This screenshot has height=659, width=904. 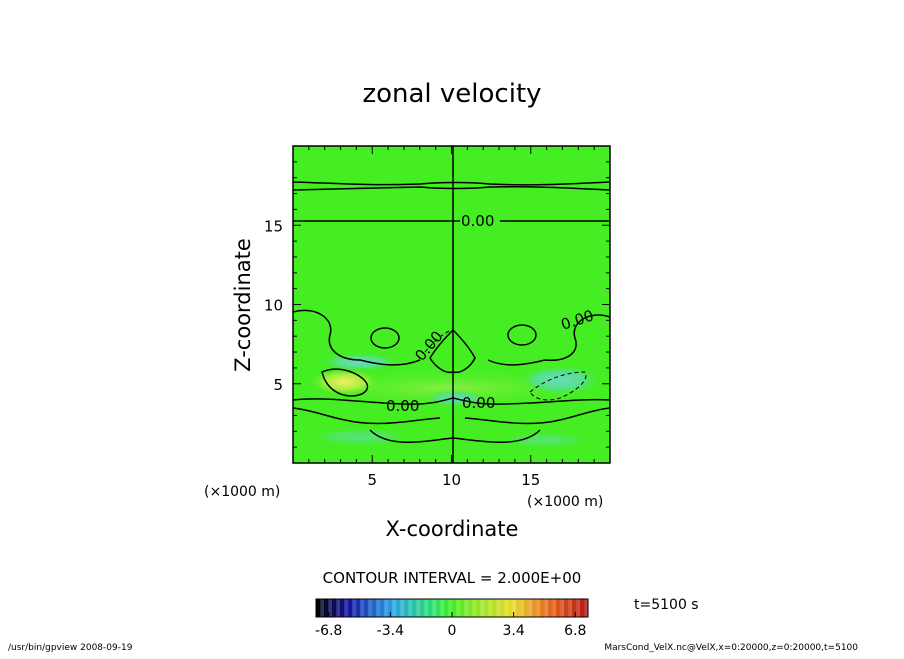 What do you see at coordinates (242, 492) in the screenshot?
I see `x-axis-unit-left: (×1000 m)` at bounding box center [242, 492].